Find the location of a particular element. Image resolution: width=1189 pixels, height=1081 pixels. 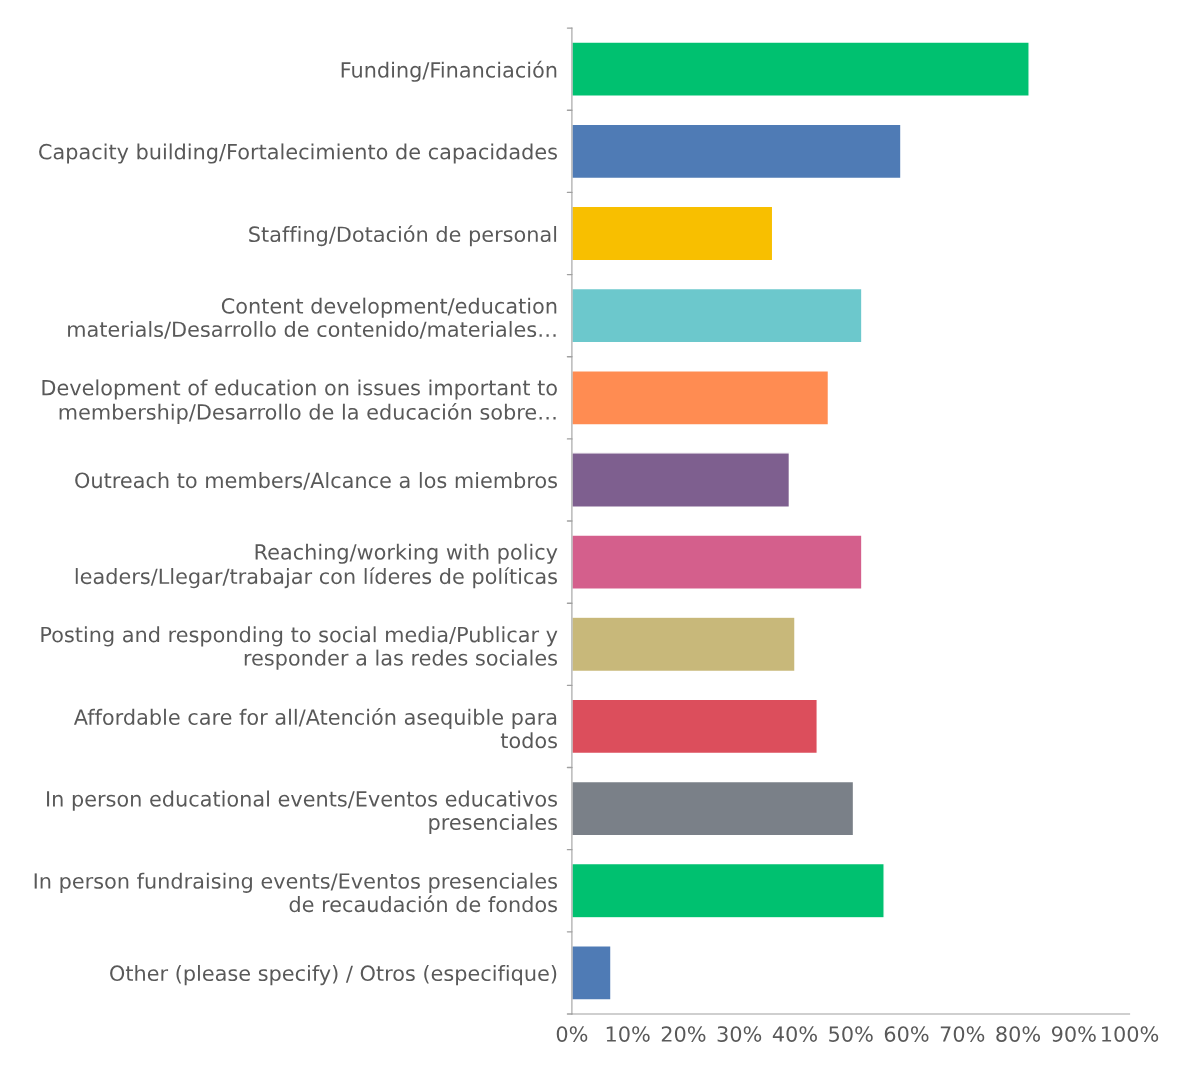

x-tick-label: 70% is located at coordinates (962, 1034).